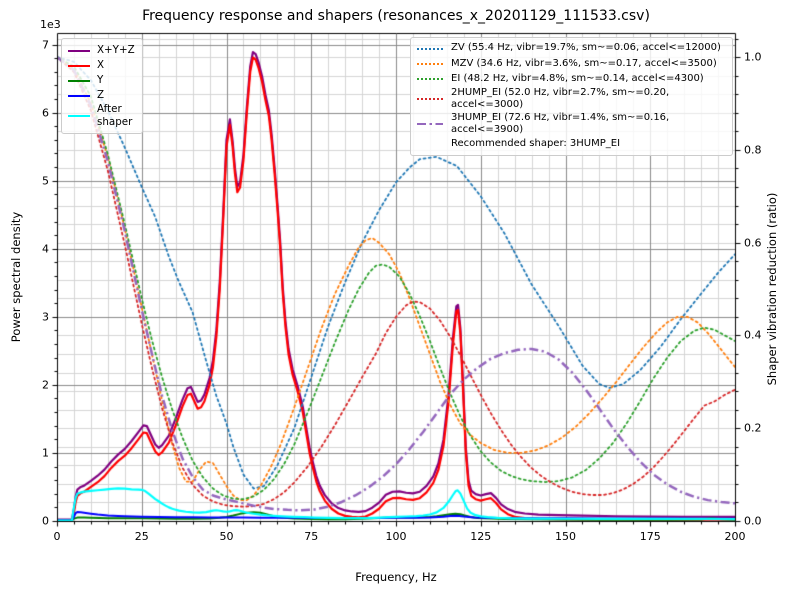  I want to click on x-tick-label: 0, so click(57, 536).